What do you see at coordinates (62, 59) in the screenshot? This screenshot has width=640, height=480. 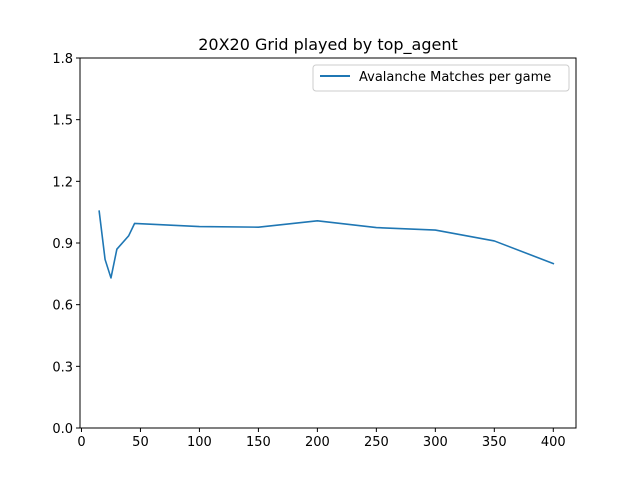 I see `y-tick-label: 1.8` at bounding box center [62, 59].